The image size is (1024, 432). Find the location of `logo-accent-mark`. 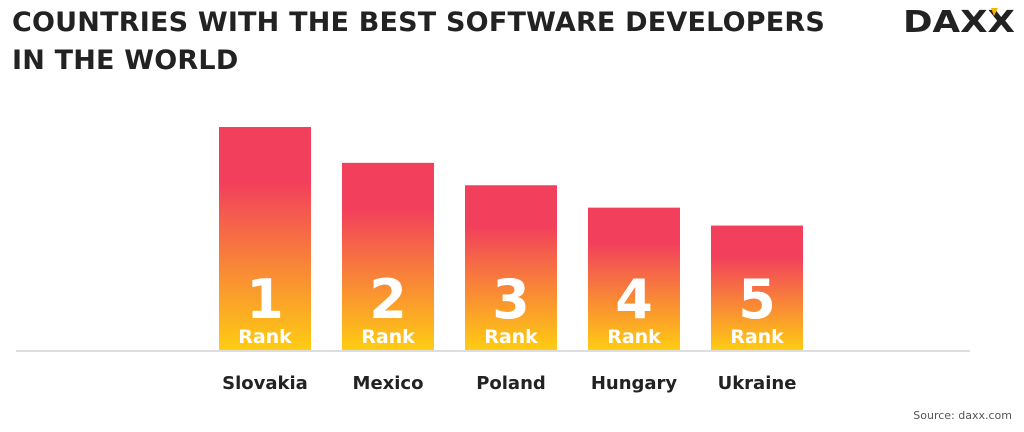

logo-accent-mark is located at coordinates (994, 12).